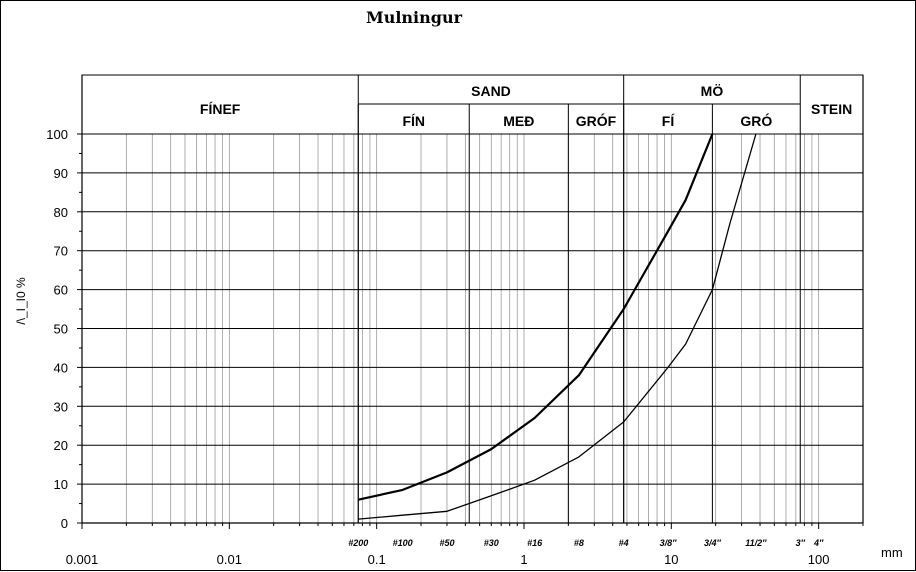 Image resolution: width=916 pixels, height=572 pixels. I want to click on zone-label: FÍNEF, so click(220, 109).